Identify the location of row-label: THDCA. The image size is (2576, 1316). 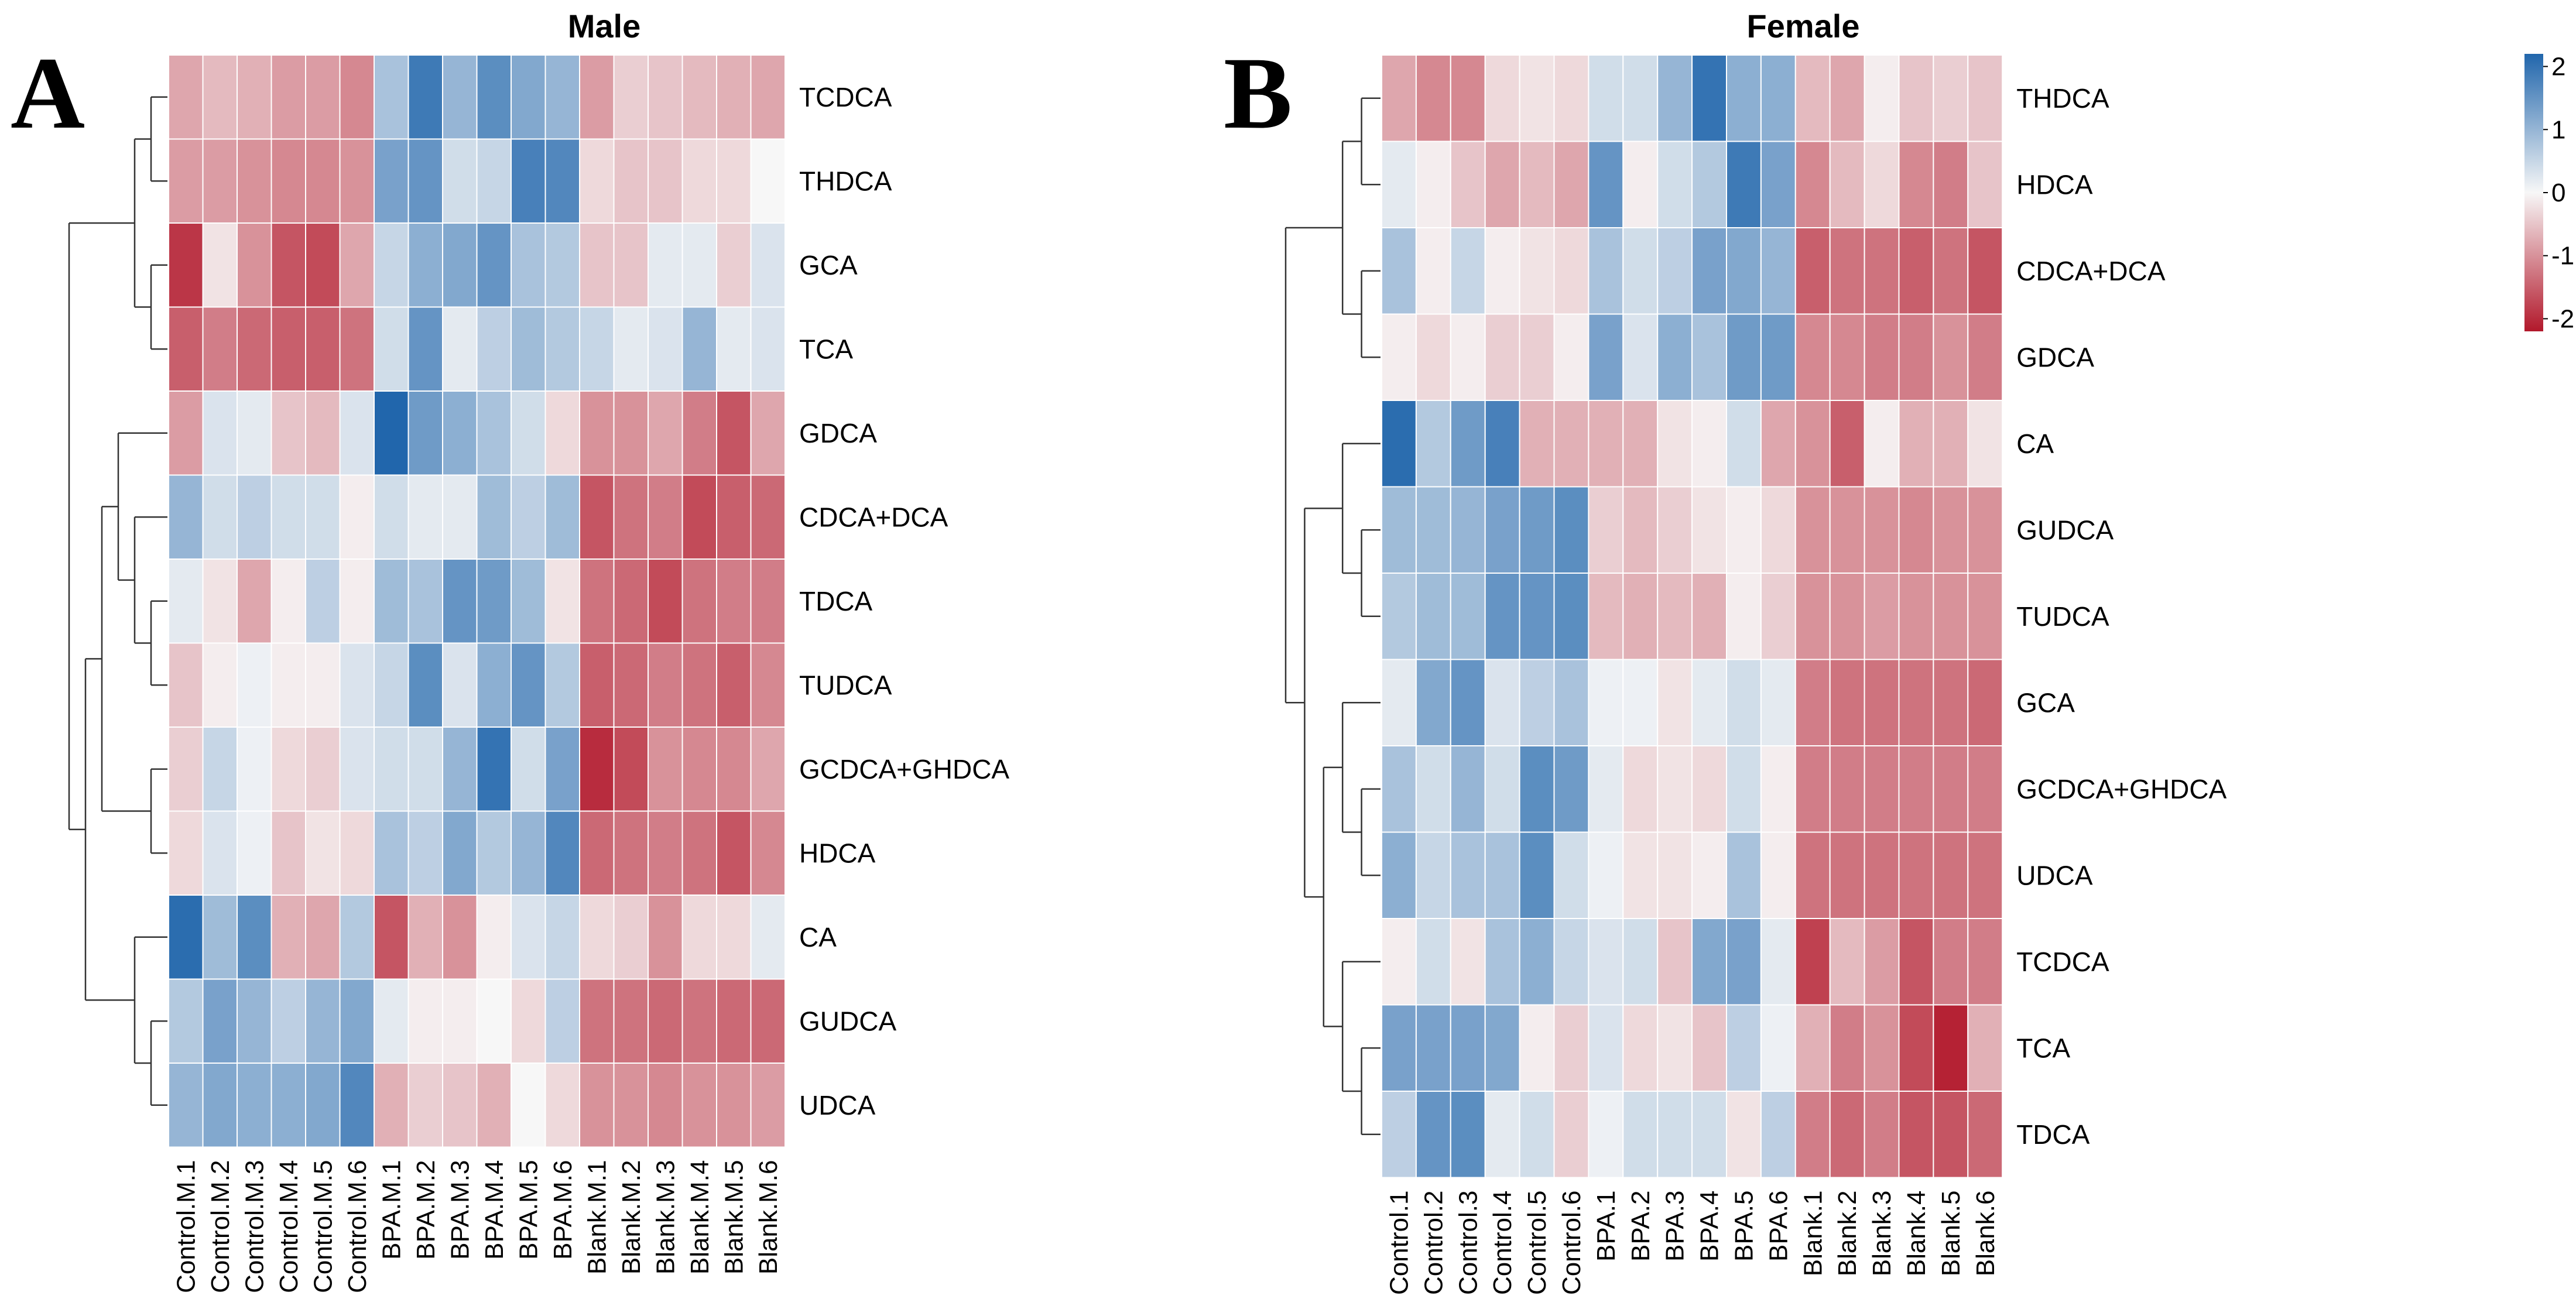
(845, 181).